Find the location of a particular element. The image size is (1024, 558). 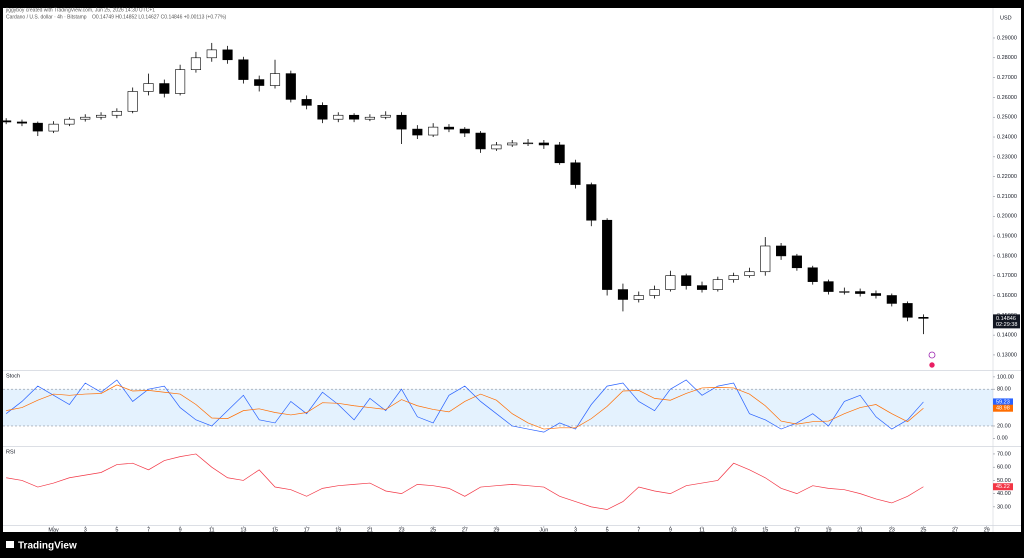

x-tick-label: 23 is located at coordinates (401, 530).